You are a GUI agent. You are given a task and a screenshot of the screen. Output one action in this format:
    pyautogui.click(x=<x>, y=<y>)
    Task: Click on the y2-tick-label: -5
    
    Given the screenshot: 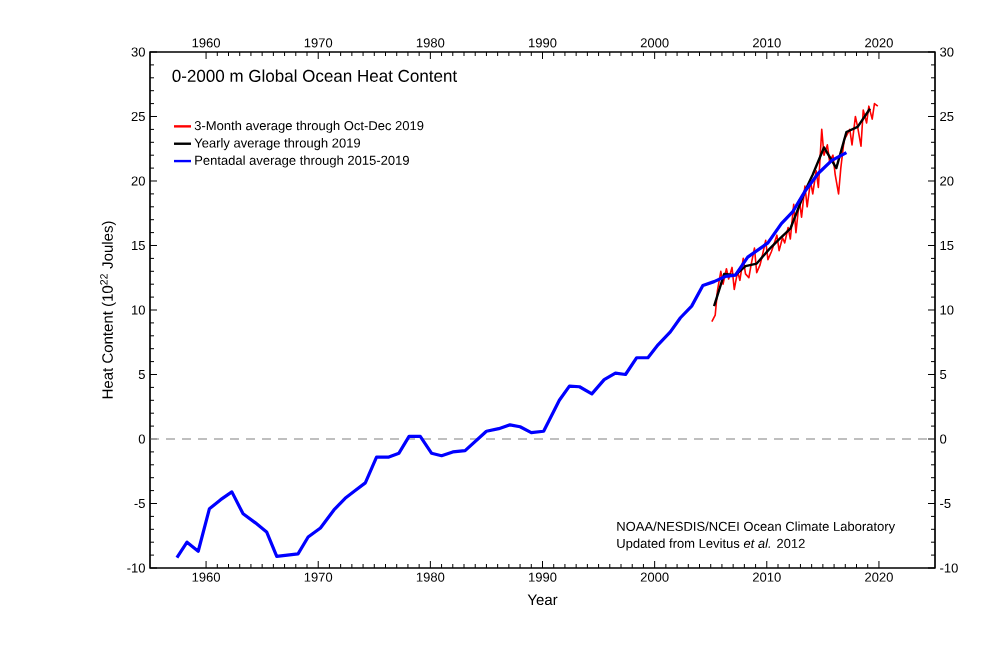 What is the action you would take?
    pyautogui.click(x=945, y=503)
    